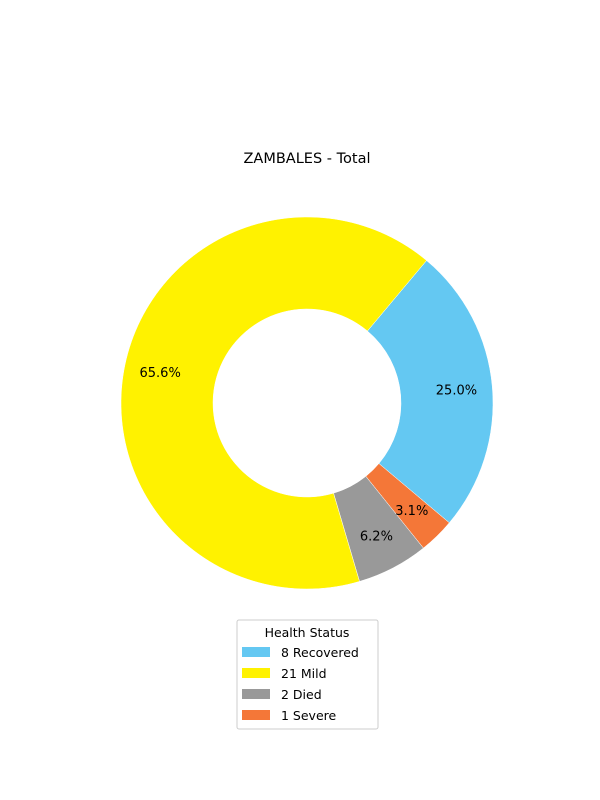 This screenshot has width=600, height=800. Describe the element at coordinates (411, 511) in the screenshot. I see `pct-label-severe: 3.1%` at that location.